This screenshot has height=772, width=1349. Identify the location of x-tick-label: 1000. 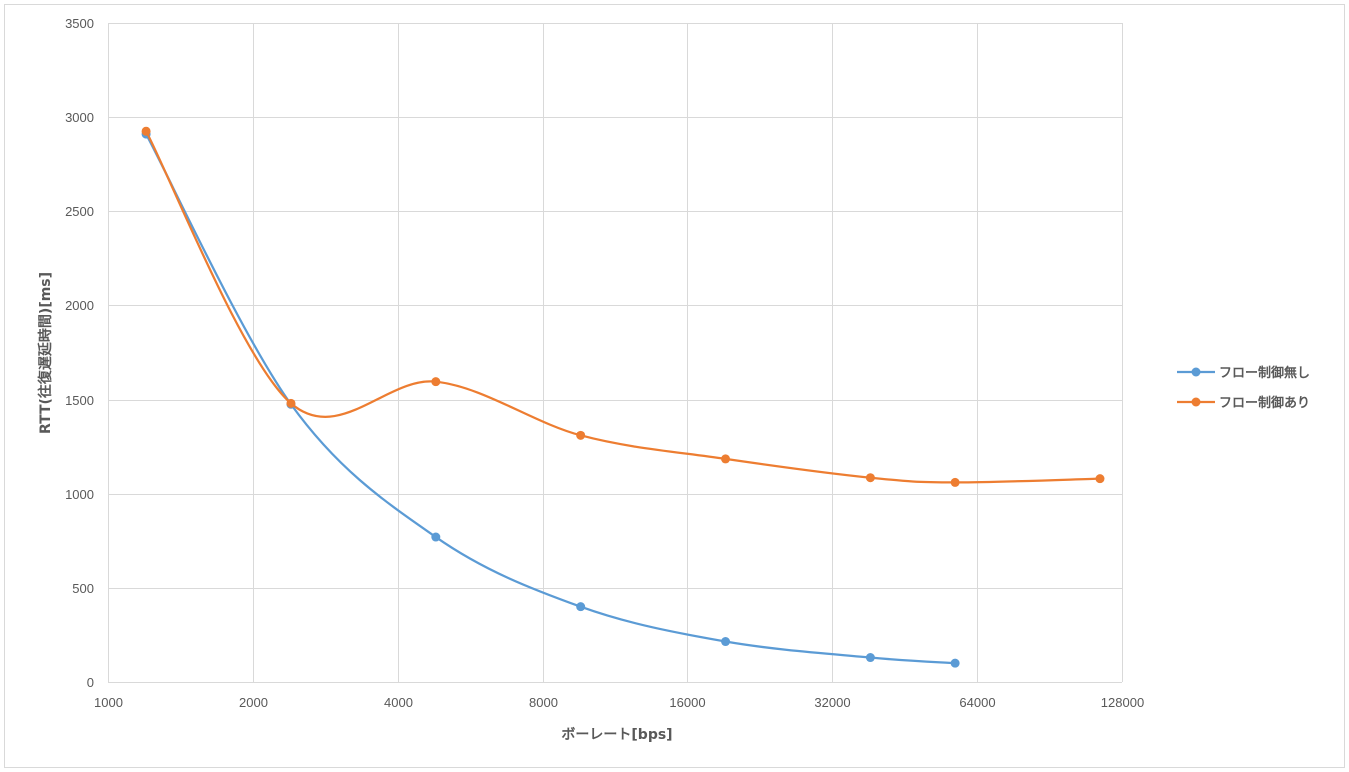
(108, 702).